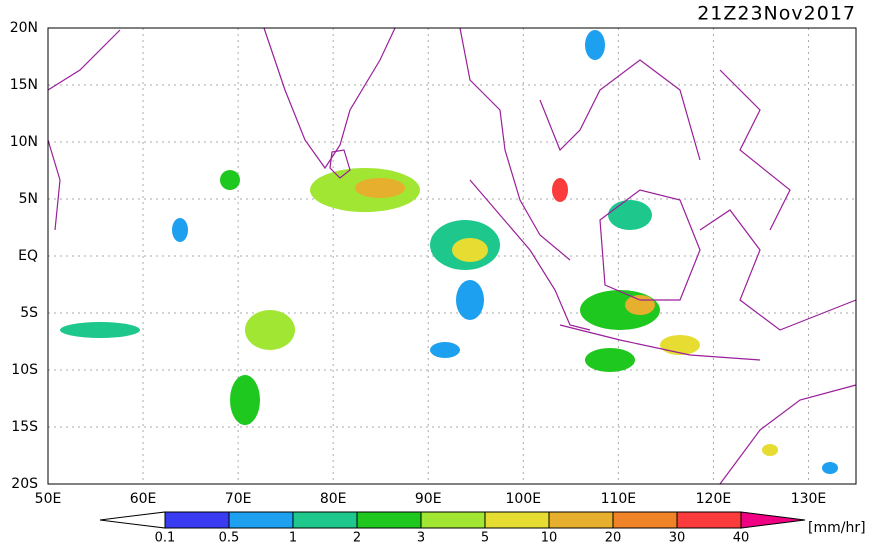  I want to click on lat-label: 10S, so click(24, 370).